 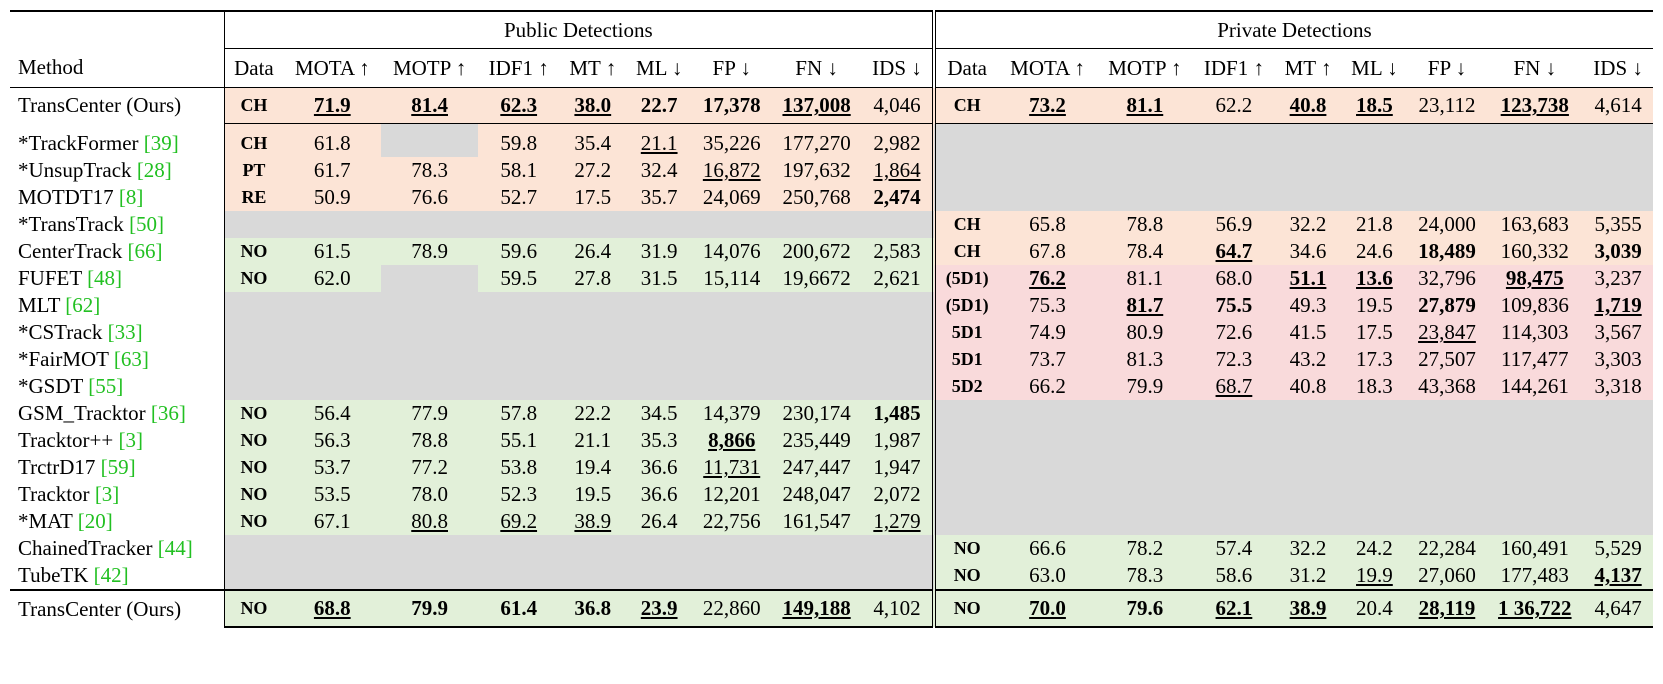 I want to click on metric-value: 78.8, so click(x=1145, y=224).